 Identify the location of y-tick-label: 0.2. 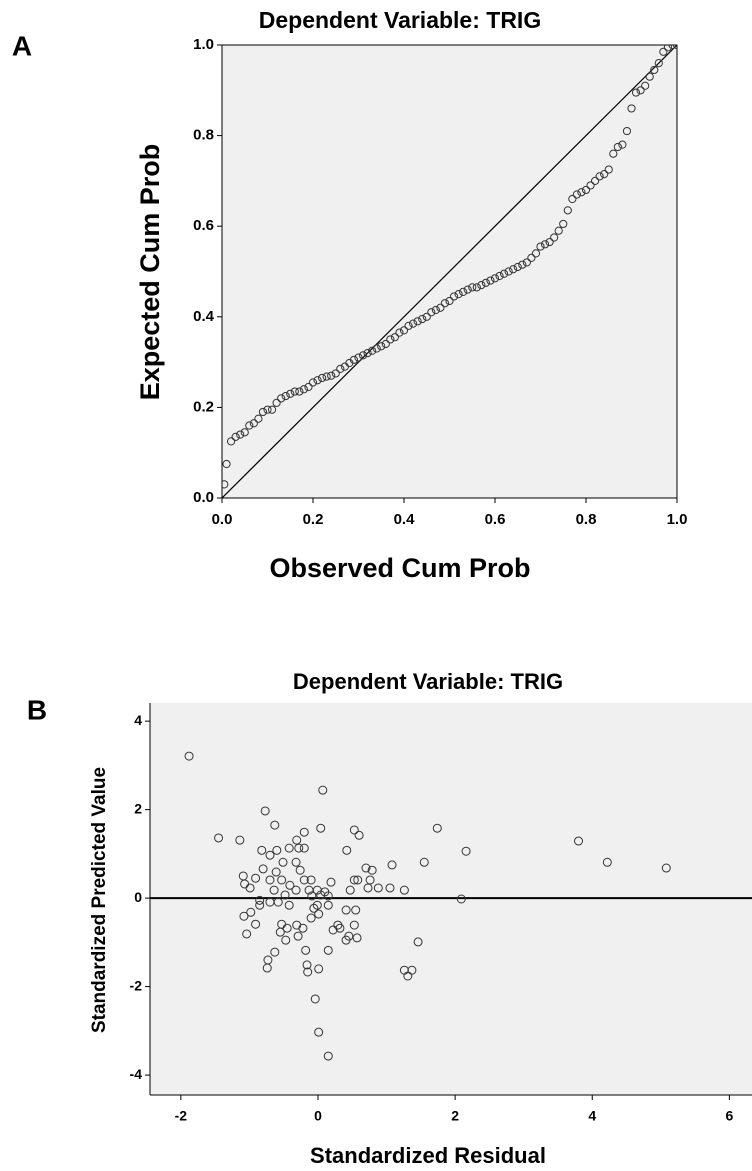
(203, 406).